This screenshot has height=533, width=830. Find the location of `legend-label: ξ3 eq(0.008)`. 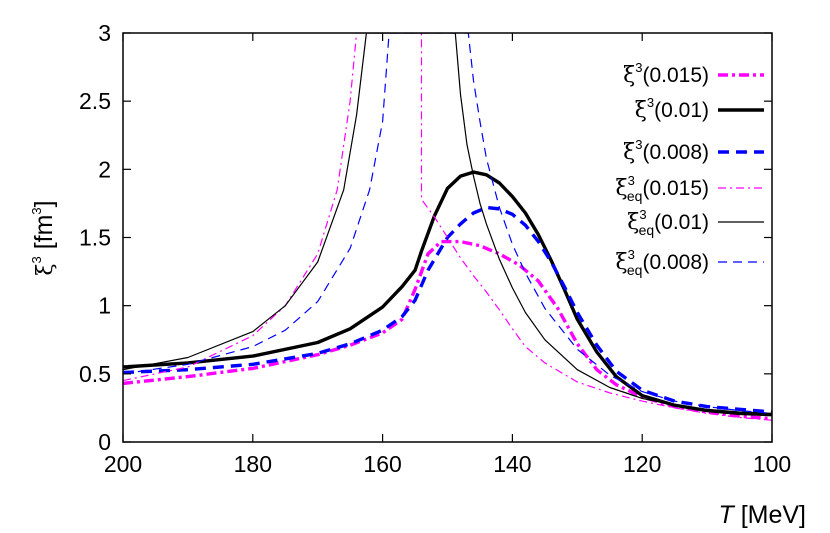

legend-label: ξ3 eq(0.008) is located at coordinates (662, 262).